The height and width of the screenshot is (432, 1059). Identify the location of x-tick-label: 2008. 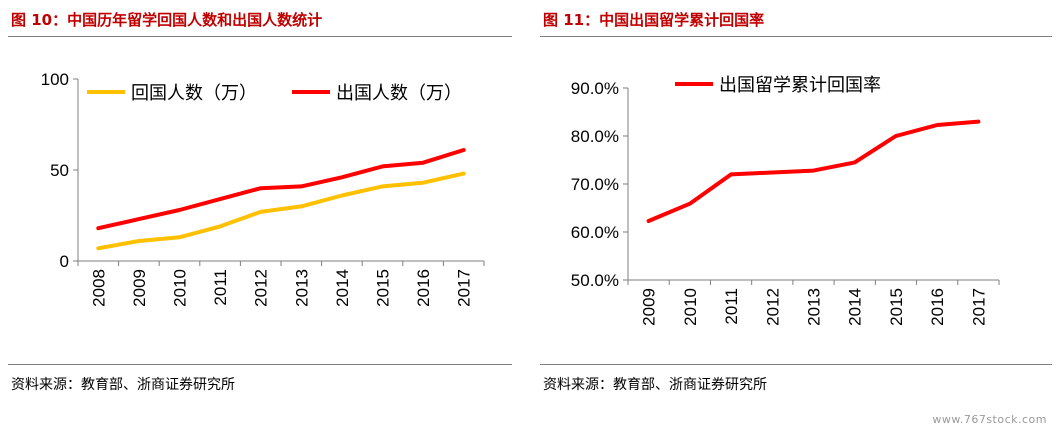
(98, 288).